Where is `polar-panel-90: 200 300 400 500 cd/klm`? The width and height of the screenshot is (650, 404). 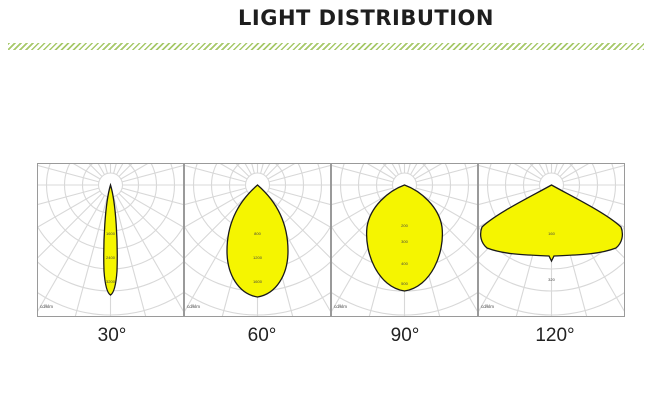 polar-panel-90: 200 300 400 500 cd/klm is located at coordinates (404, 240).